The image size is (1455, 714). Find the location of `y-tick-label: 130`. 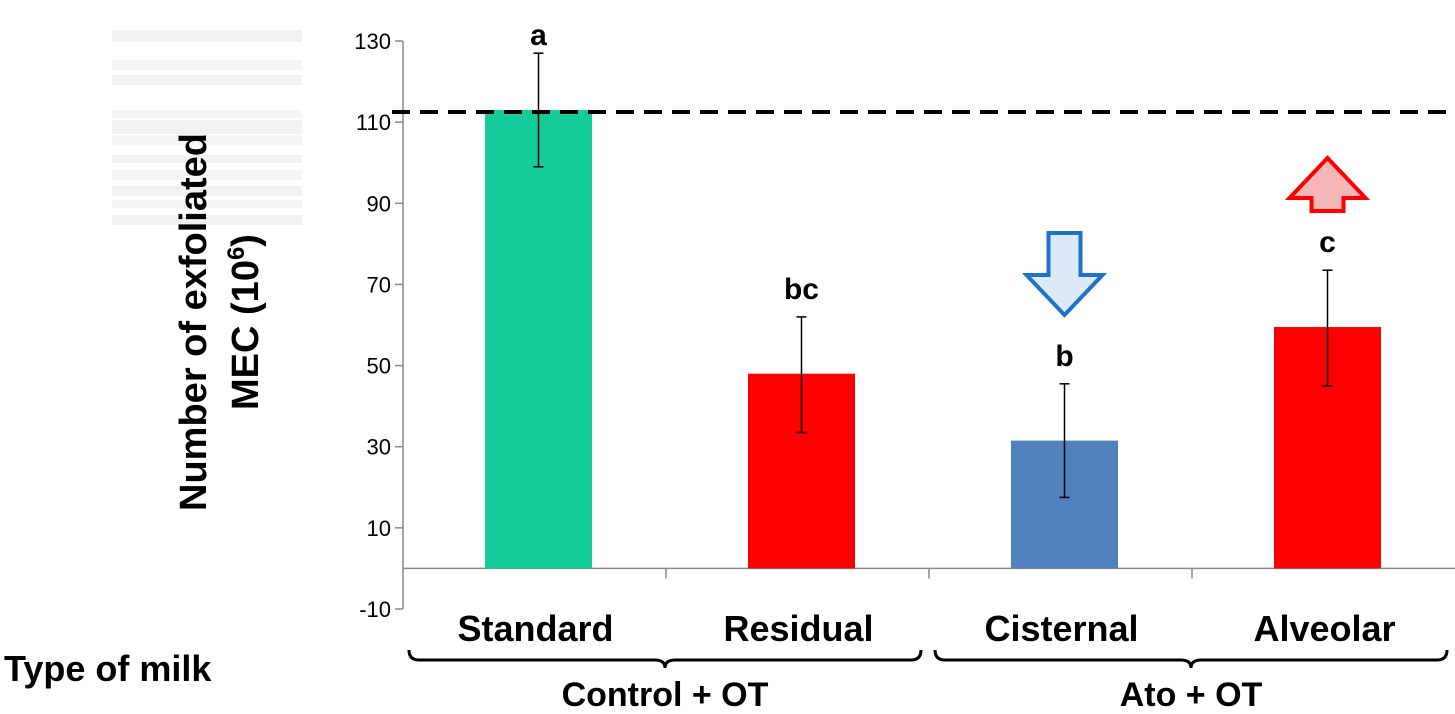

y-tick-label: 130 is located at coordinates (372, 41).